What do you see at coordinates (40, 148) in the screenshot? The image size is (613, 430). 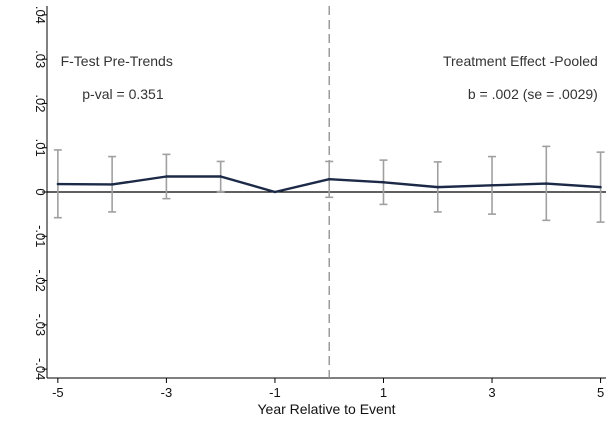 I see `y-tick-label: .01` at bounding box center [40, 148].